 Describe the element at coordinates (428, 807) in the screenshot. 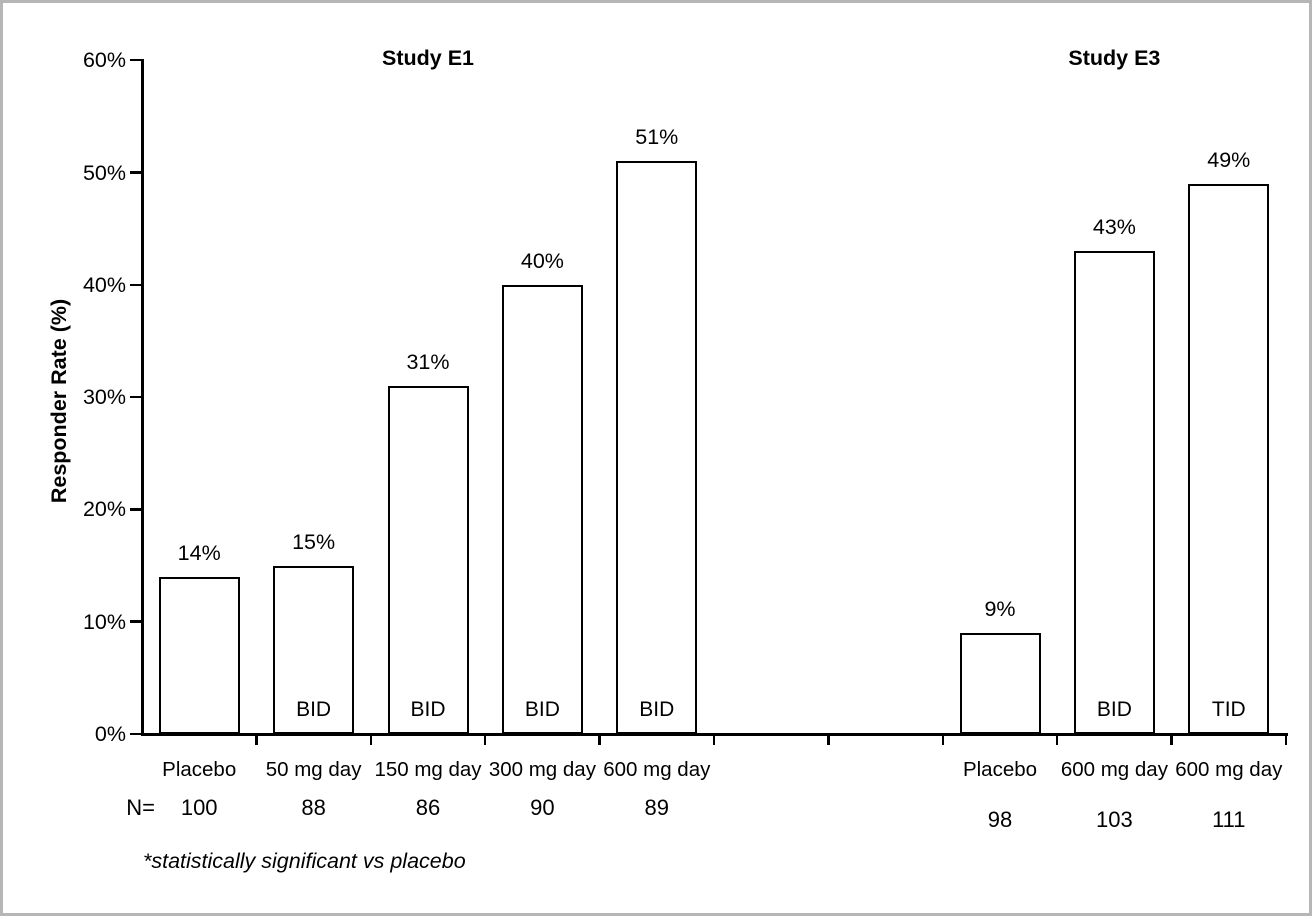

I see `n-value: 86` at that location.